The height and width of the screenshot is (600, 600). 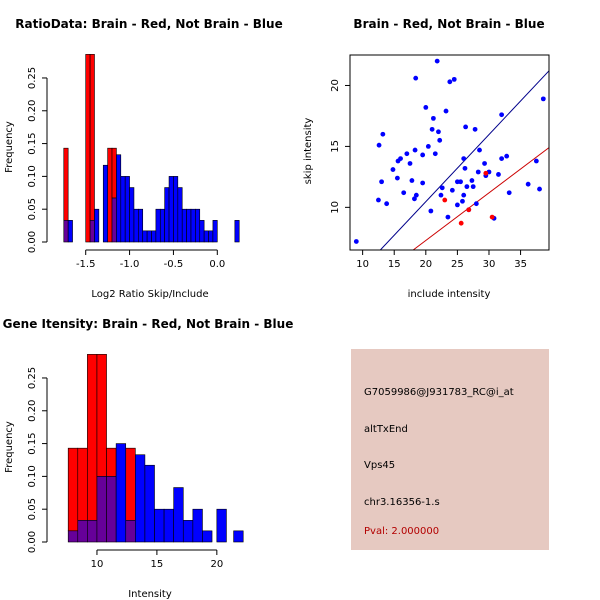 I want to click on x-tick-label: -1.5, so click(x=86, y=264).